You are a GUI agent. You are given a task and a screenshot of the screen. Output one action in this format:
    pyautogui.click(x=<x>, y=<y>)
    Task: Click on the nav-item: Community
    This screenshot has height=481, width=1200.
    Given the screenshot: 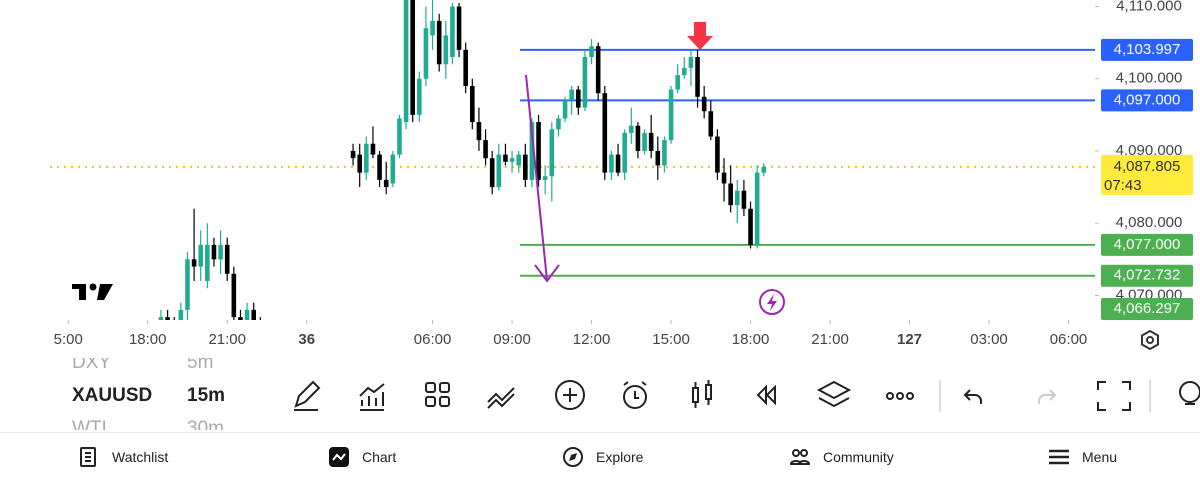 What is the action you would take?
    pyautogui.click(x=841, y=457)
    